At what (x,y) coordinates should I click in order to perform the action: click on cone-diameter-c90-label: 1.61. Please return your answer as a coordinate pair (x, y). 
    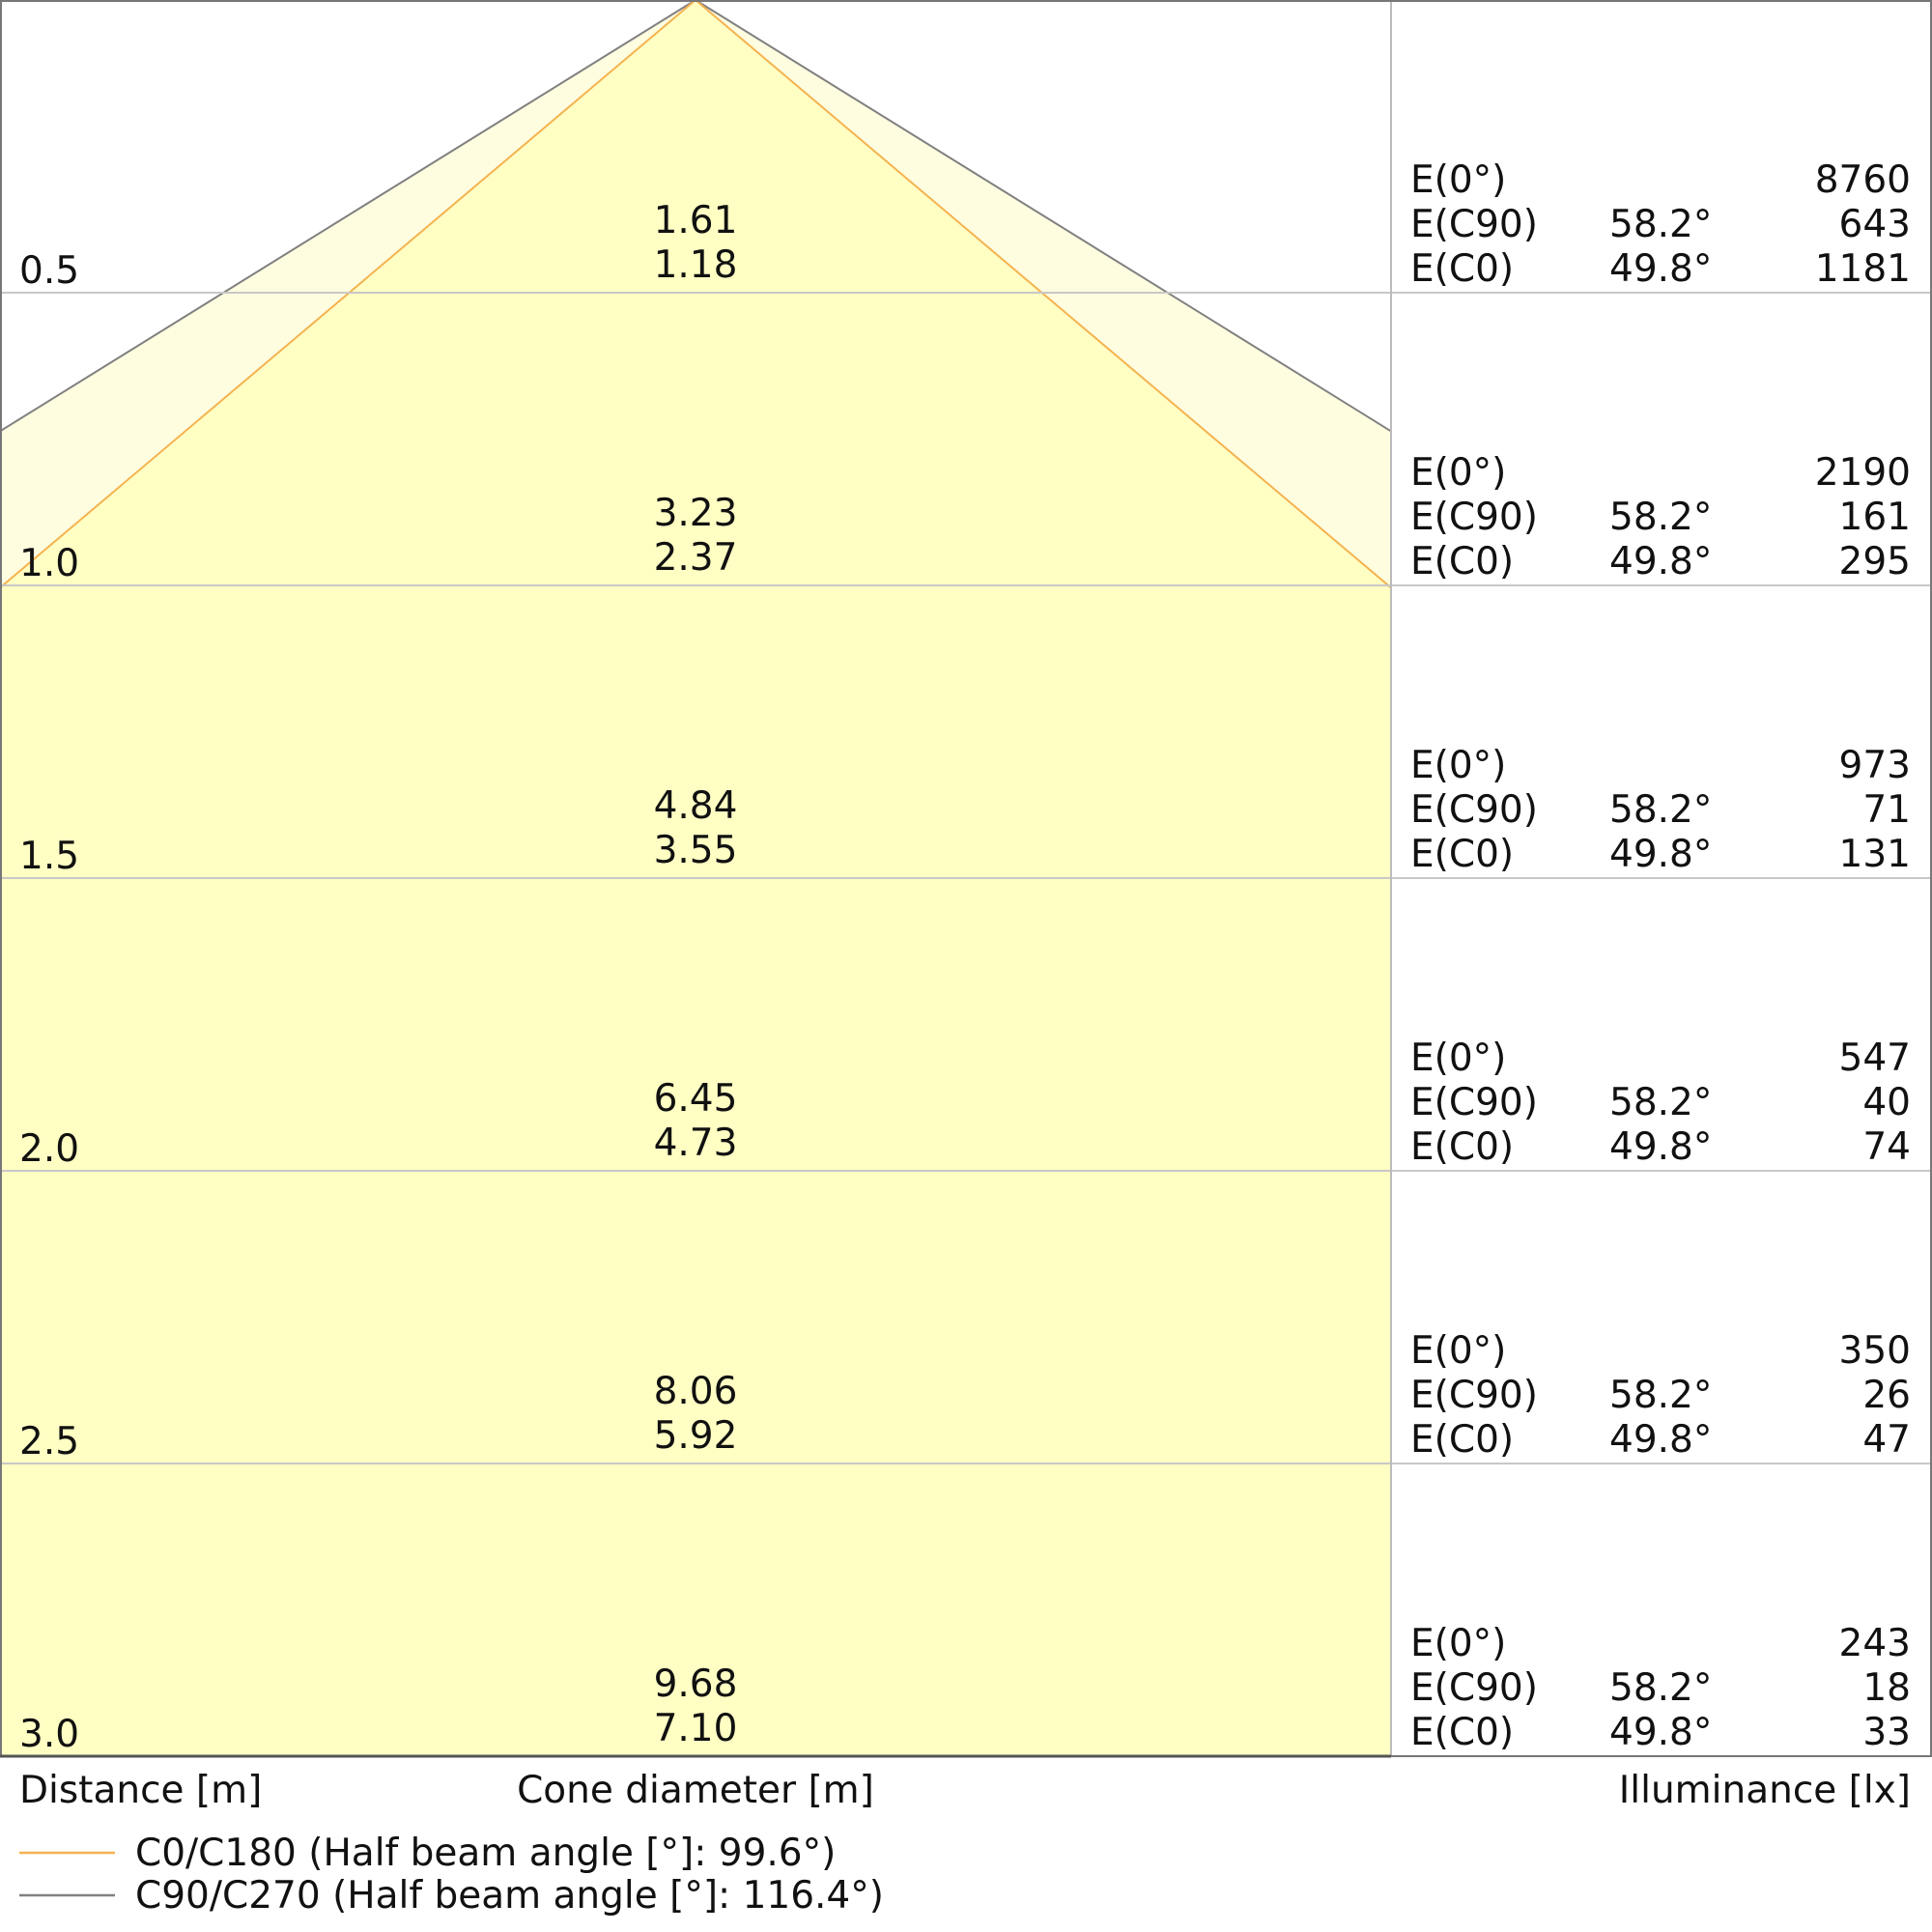
    Looking at the image, I should click on (696, 220).